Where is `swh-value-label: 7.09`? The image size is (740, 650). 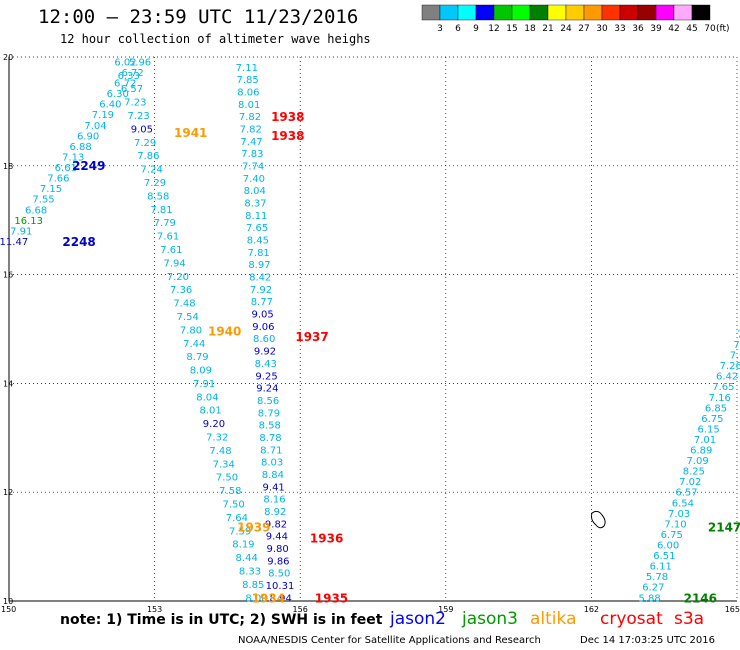 swh-value-label: 7.09 is located at coordinates (697, 461).